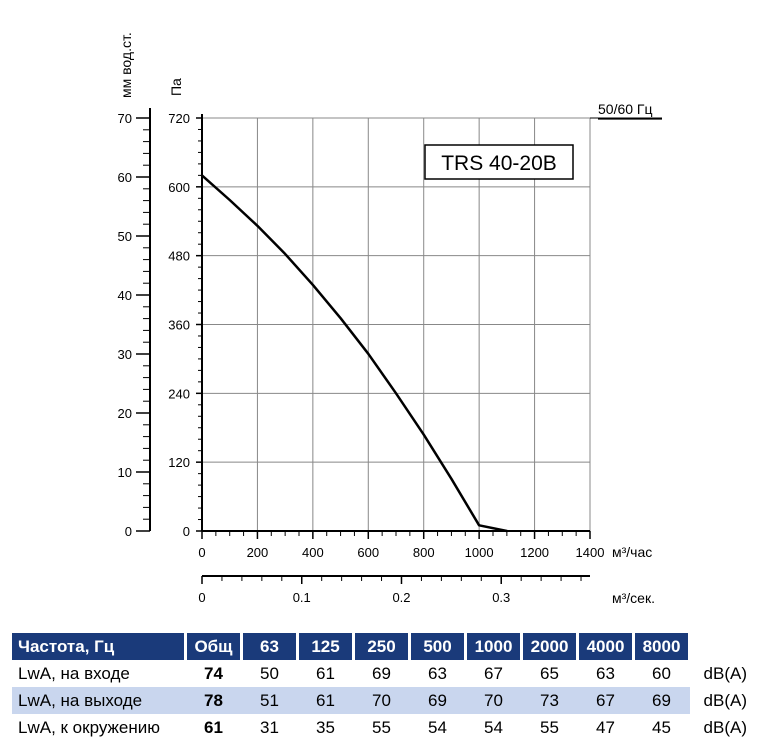  Describe the element at coordinates (633, 598) in the screenshot. I see `x2-axis-label-m3s: м³/сек.` at that location.